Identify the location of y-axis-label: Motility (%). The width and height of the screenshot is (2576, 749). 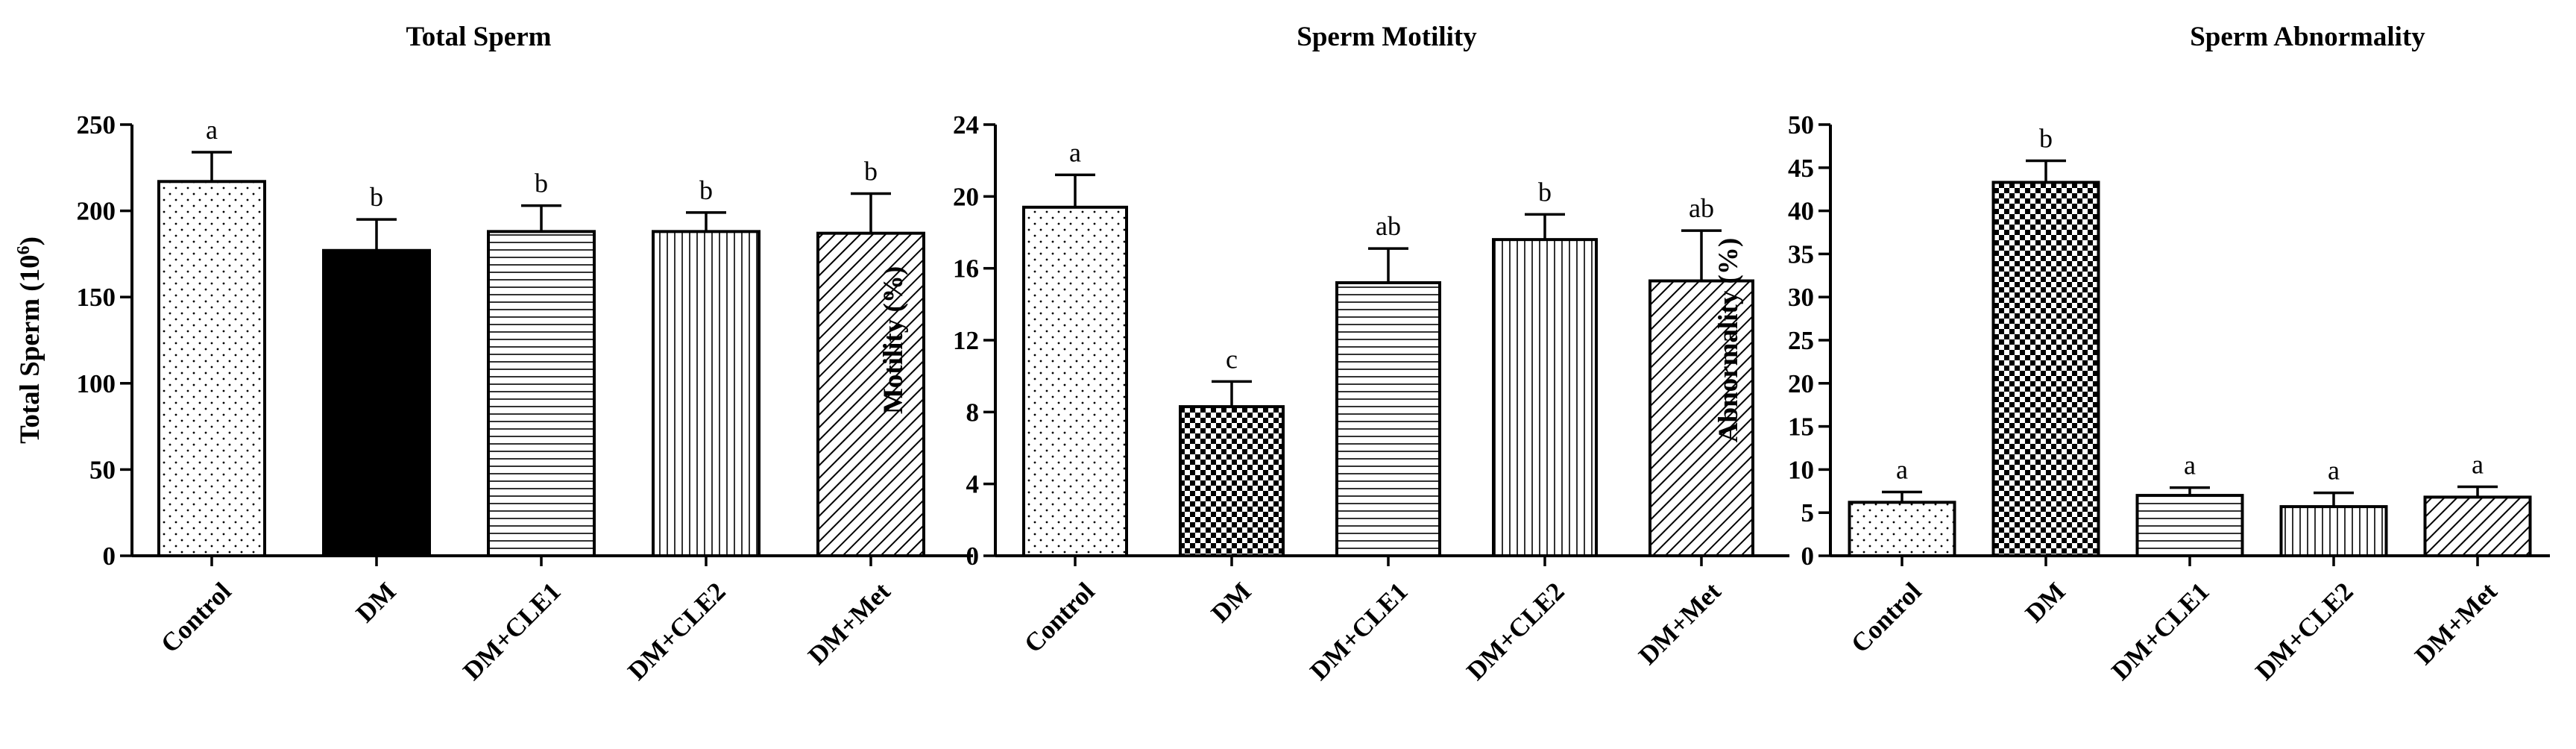
(894, 340).